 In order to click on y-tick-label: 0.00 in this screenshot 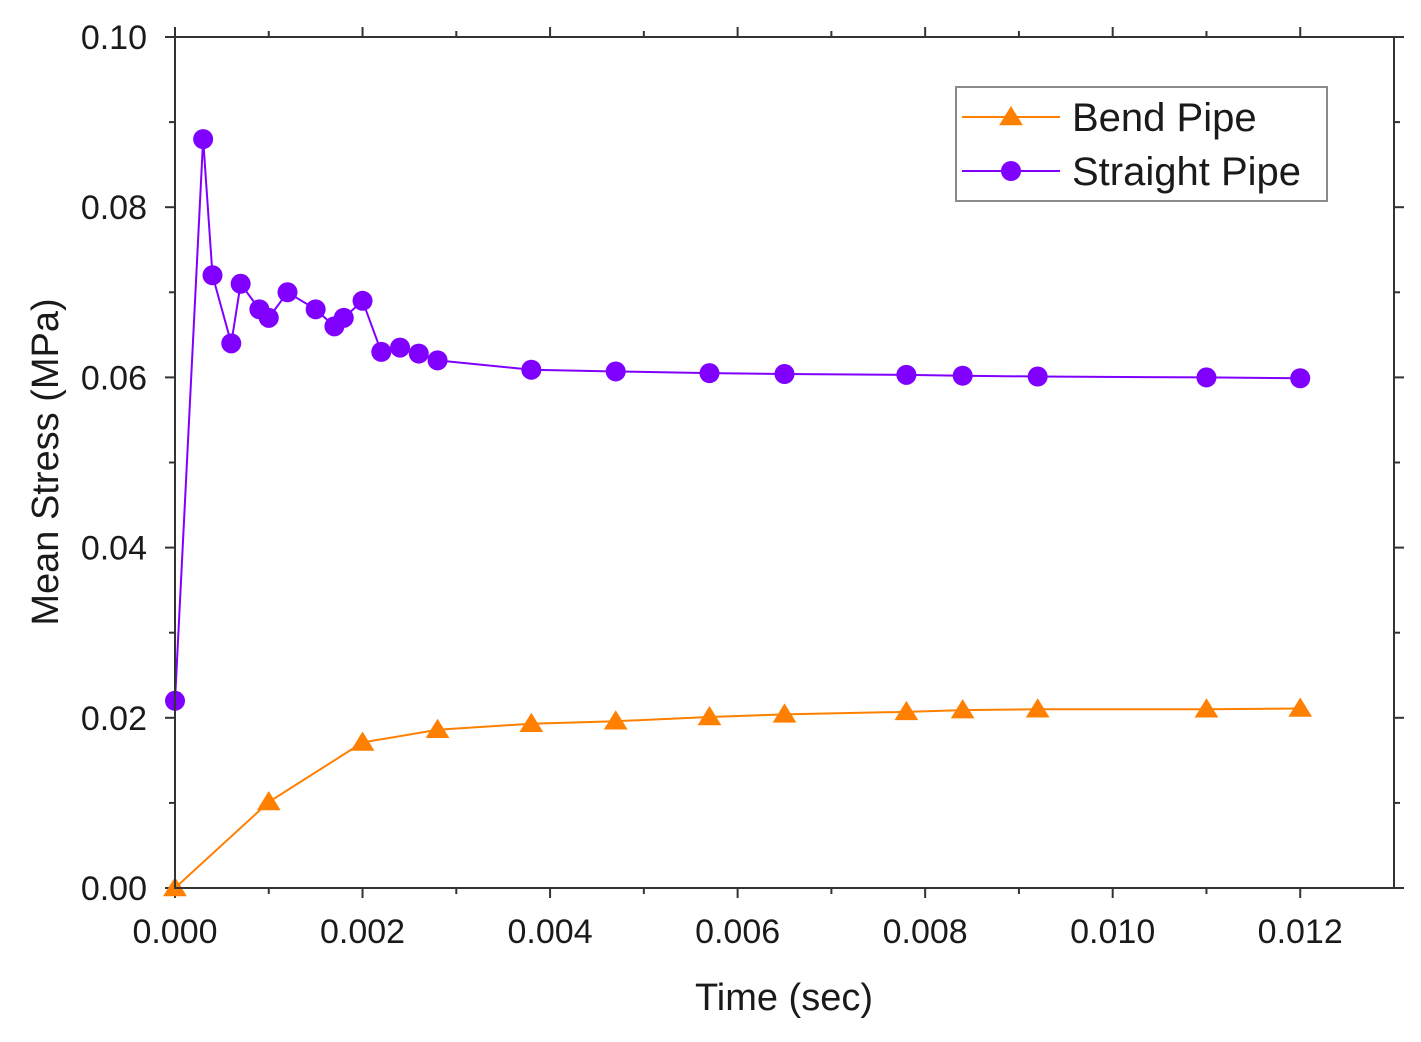, I will do `click(114, 889)`.